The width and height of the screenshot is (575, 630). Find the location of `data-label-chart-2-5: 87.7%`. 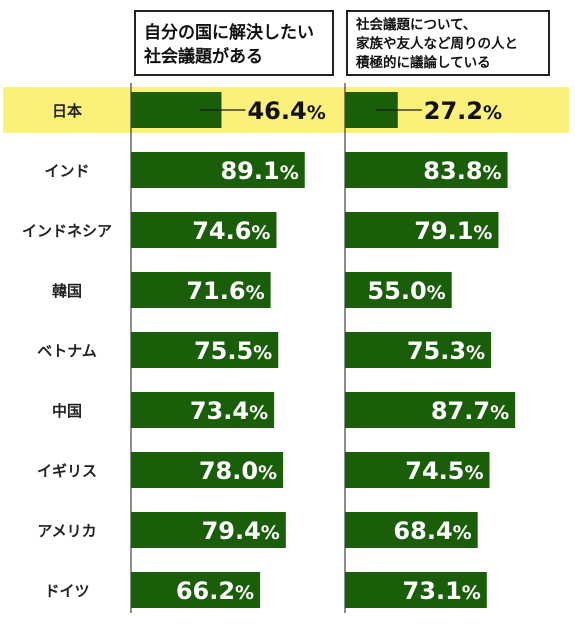

data-label-chart-2-5: 87.7% is located at coordinates (470, 411).